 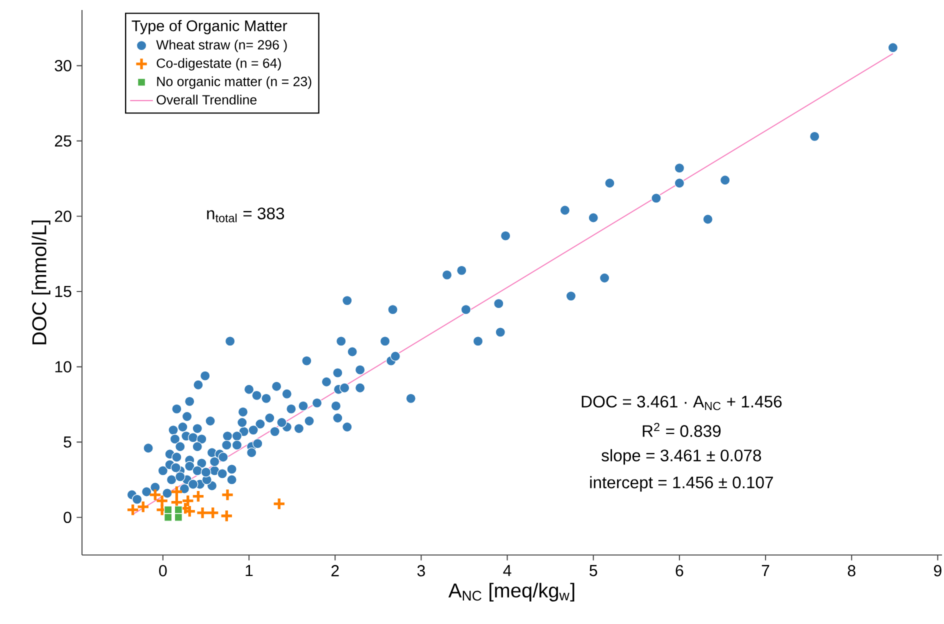 What do you see at coordinates (680, 570) in the screenshot?
I see `x-tick-label: 6` at bounding box center [680, 570].